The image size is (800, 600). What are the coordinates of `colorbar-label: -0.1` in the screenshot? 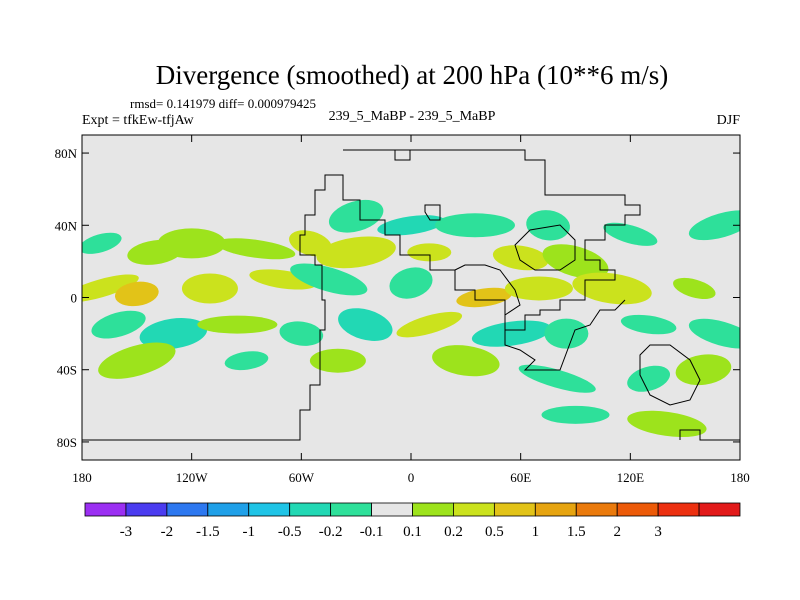 It's located at (372, 532).